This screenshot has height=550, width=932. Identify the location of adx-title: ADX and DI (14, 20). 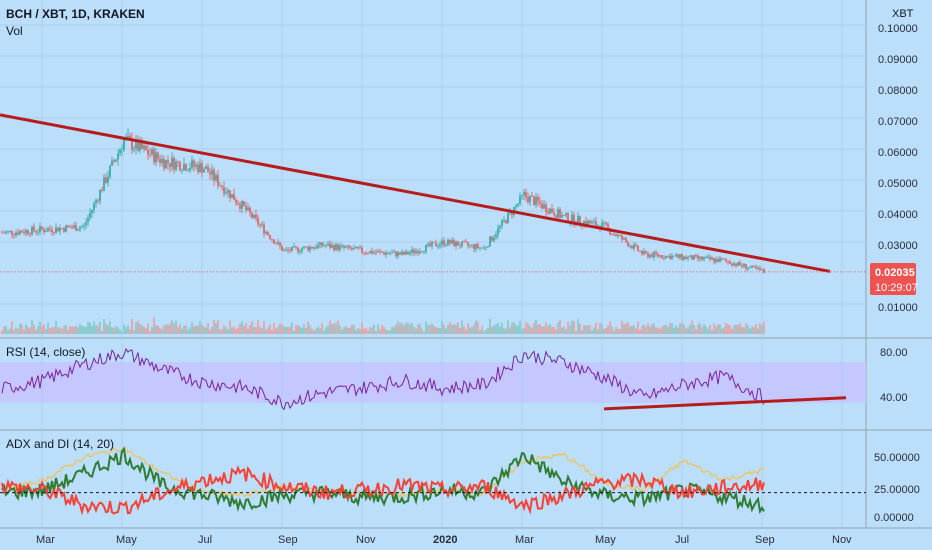
(60, 444).